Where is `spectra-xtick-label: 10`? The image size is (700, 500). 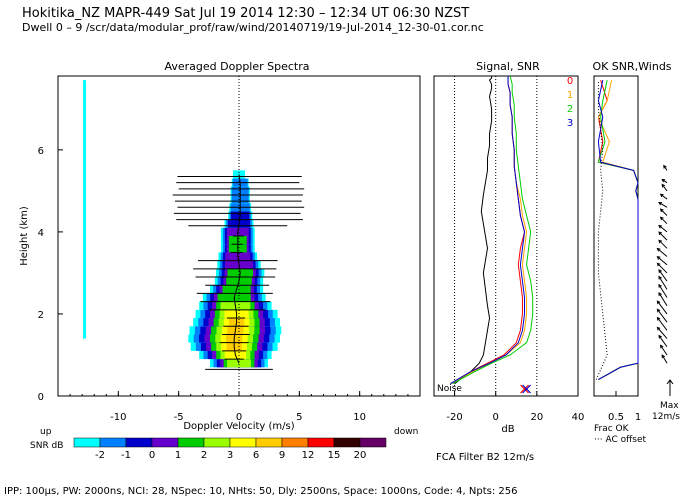
spectra-xtick-label: 10 is located at coordinates (359, 417).